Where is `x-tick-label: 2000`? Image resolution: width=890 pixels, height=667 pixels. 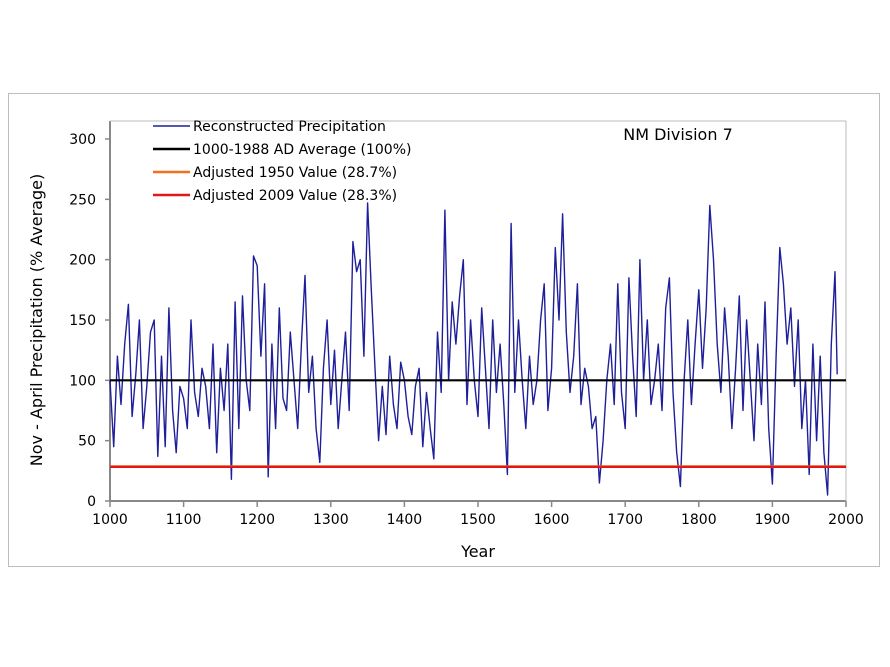
x-tick-label: 2000 is located at coordinates (846, 520).